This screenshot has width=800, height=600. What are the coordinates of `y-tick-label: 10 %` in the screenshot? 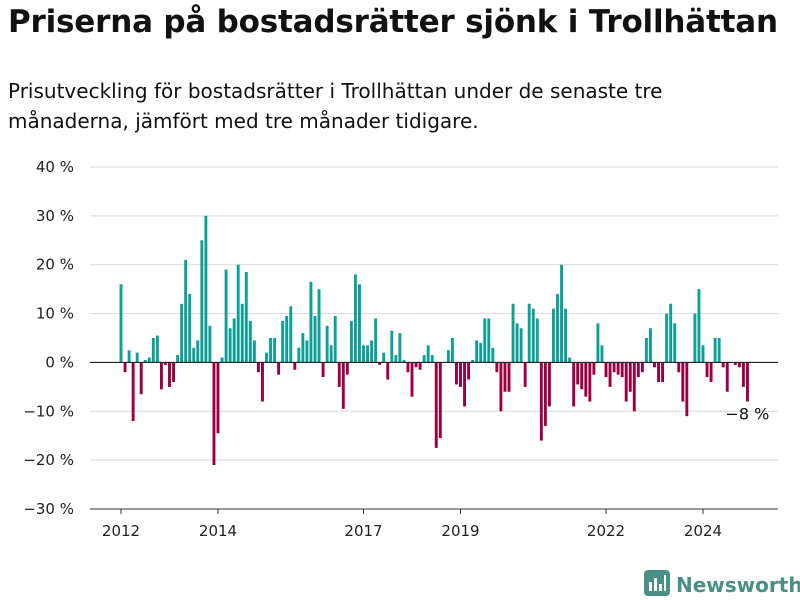 It's located at (55, 314).